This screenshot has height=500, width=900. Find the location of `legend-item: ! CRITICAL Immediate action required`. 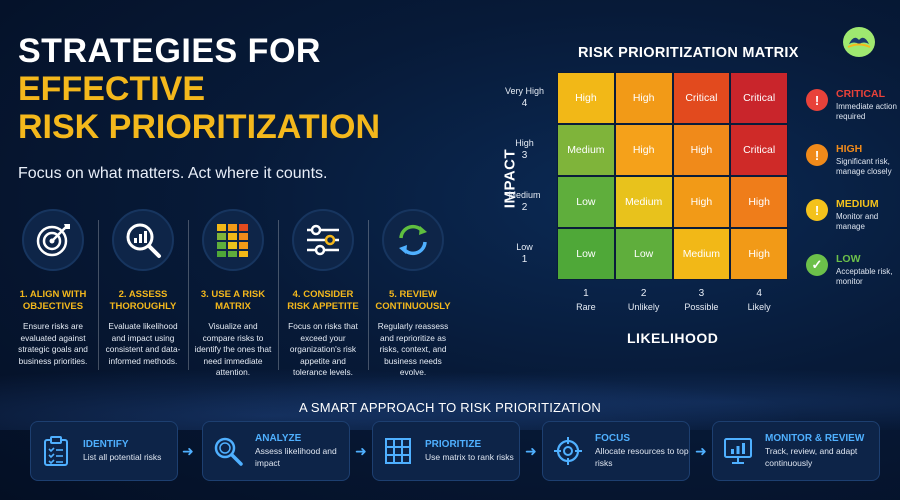

legend-item: ! CRITICAL Immediate action required is located at coordinates (853, 115).